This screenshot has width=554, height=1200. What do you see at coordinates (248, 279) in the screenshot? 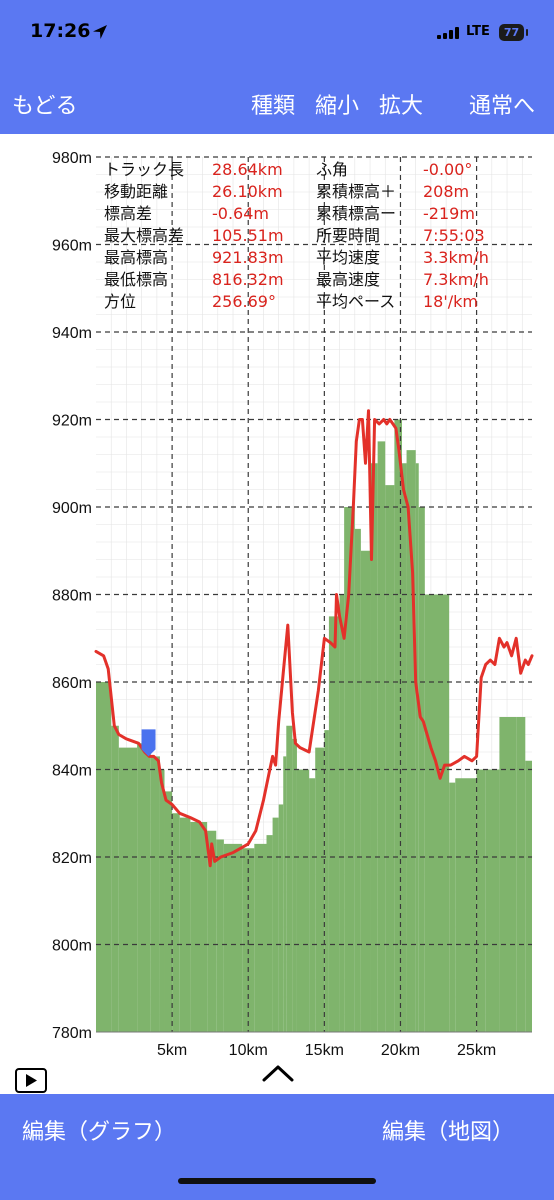
I see `stat-value: 816.32m` at bounding box center [248, 279].